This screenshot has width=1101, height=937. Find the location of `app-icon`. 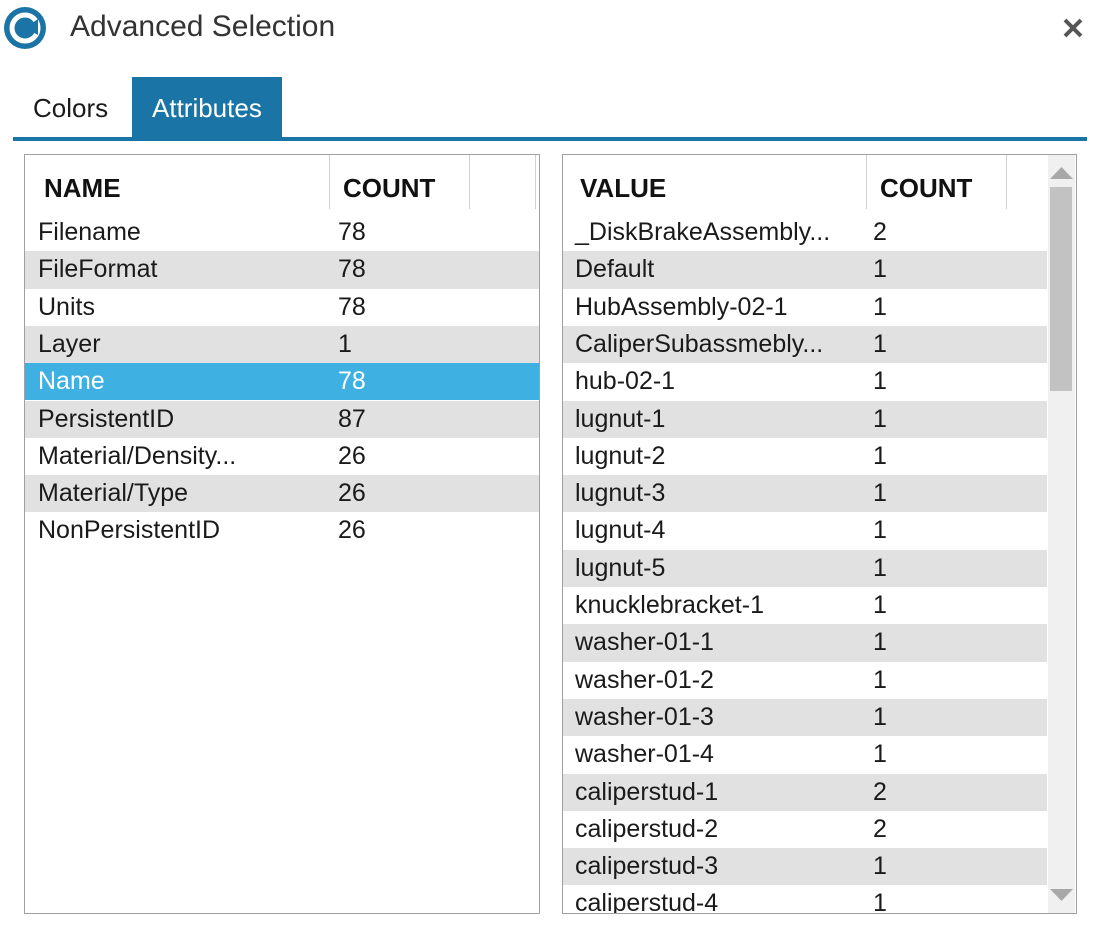

app-icon is located at coordinates (25, 28).